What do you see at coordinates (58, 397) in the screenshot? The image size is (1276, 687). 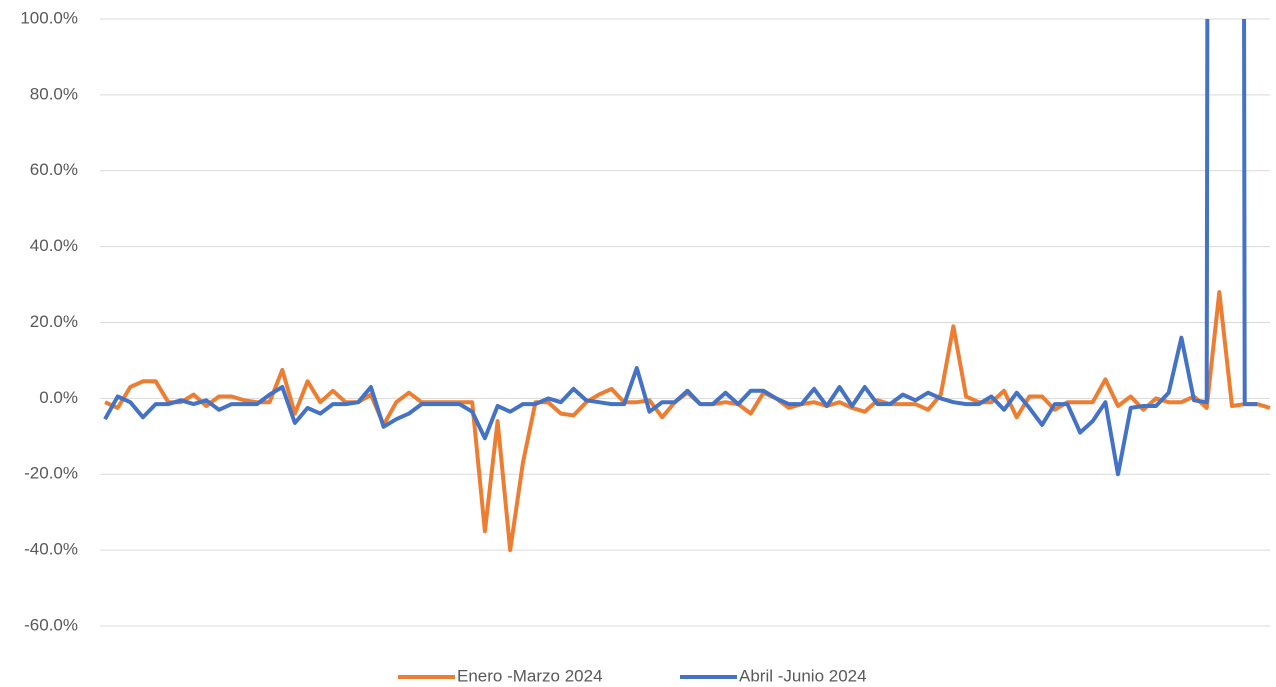 I see `y-tick-label: 0.0%` at bounding box center [58, 397].